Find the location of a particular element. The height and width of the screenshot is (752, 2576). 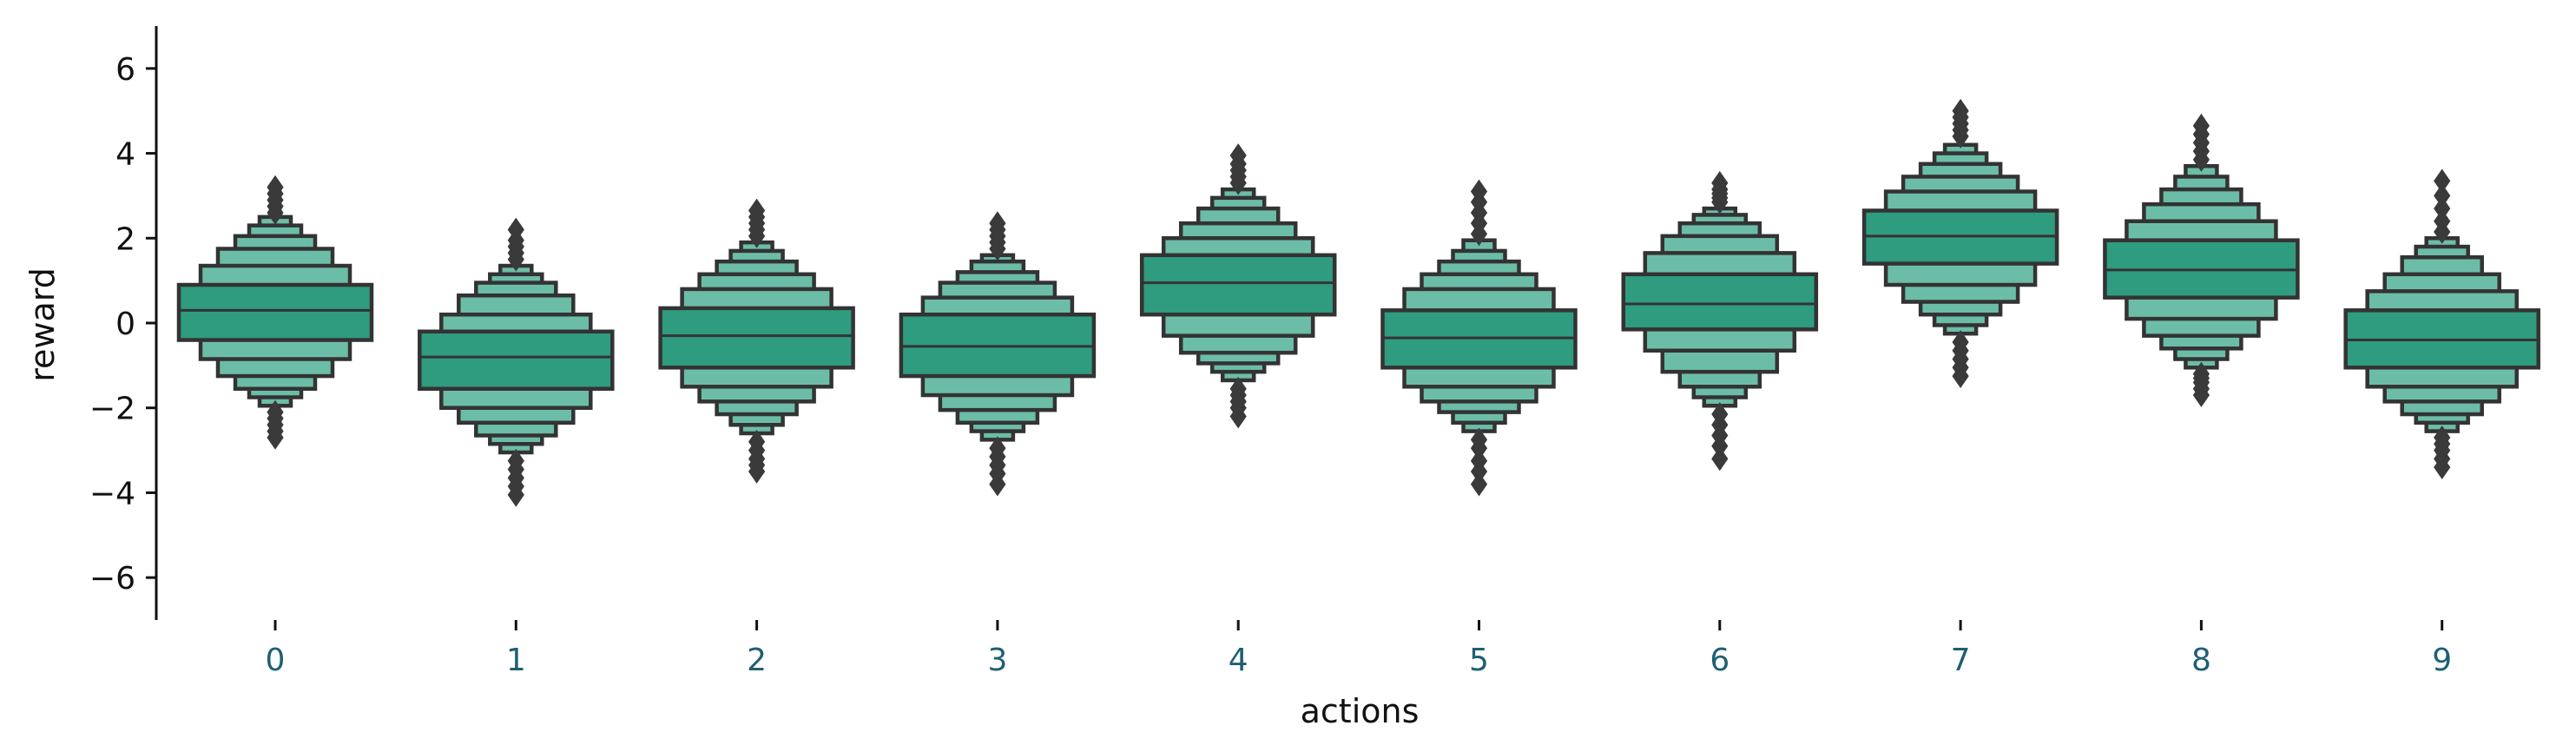

x-tick-label: 1 is located at coordinates (516, 661).